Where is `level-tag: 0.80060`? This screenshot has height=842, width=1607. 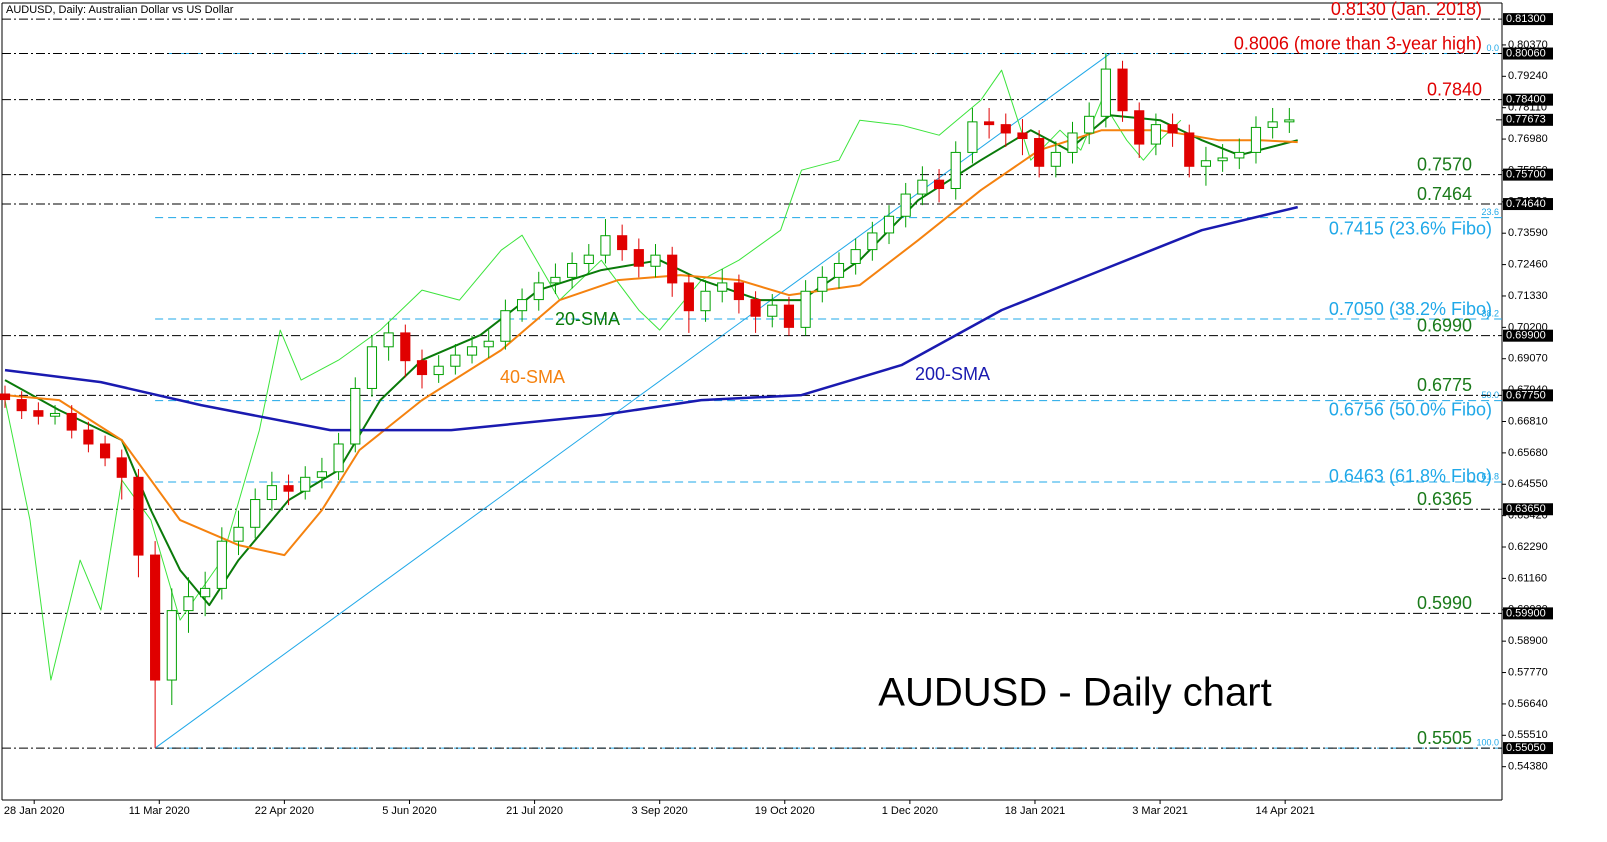
level-tag: 0.80060 is located at coordinates (1526, 53).